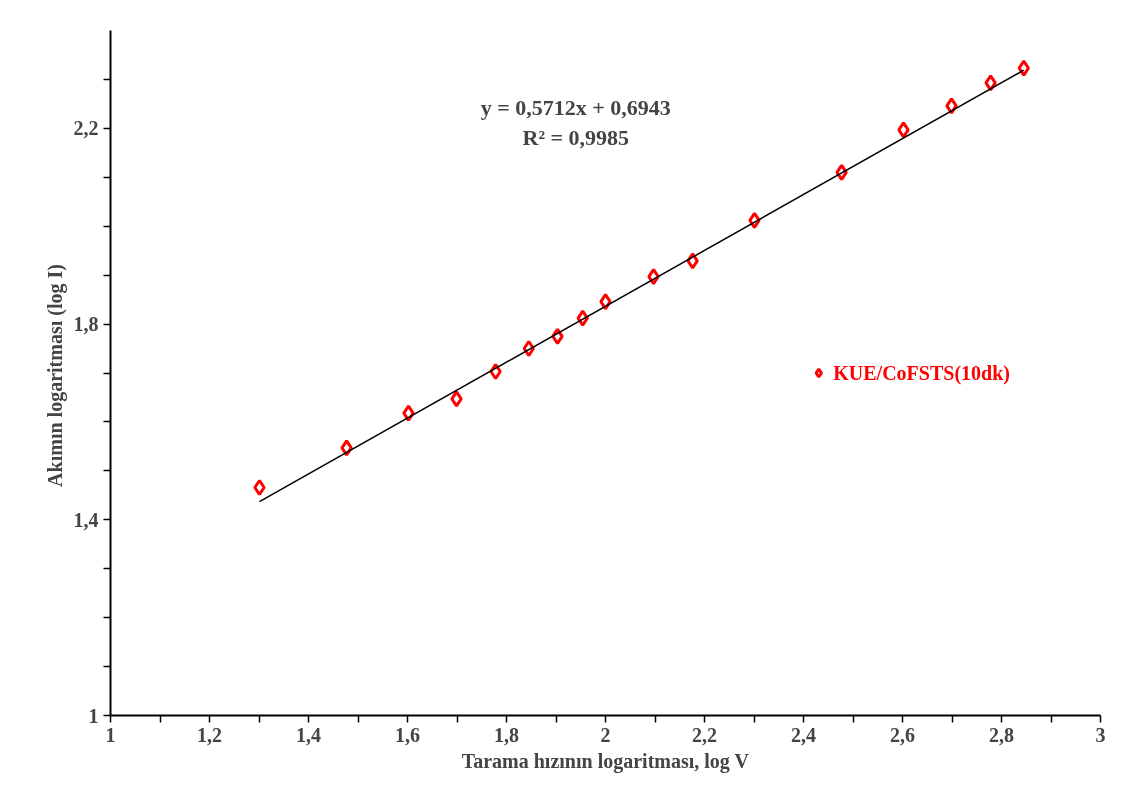 This screenshot has width=1135, height=811. What do you see at coordinates (86, 324) in the screenshot?
I see `y-tick-label: 1,8` at bounding box center [86, 324].